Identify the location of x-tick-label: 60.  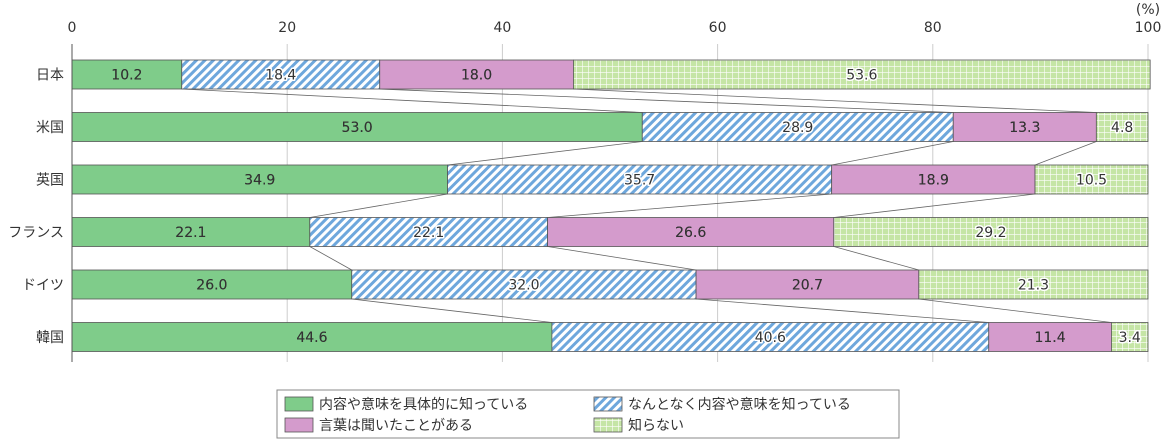
(718, 28).